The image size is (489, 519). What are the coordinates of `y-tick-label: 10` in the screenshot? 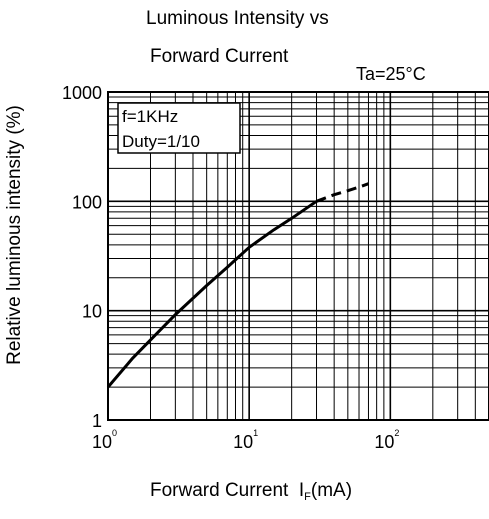 It's located at (92, 312).